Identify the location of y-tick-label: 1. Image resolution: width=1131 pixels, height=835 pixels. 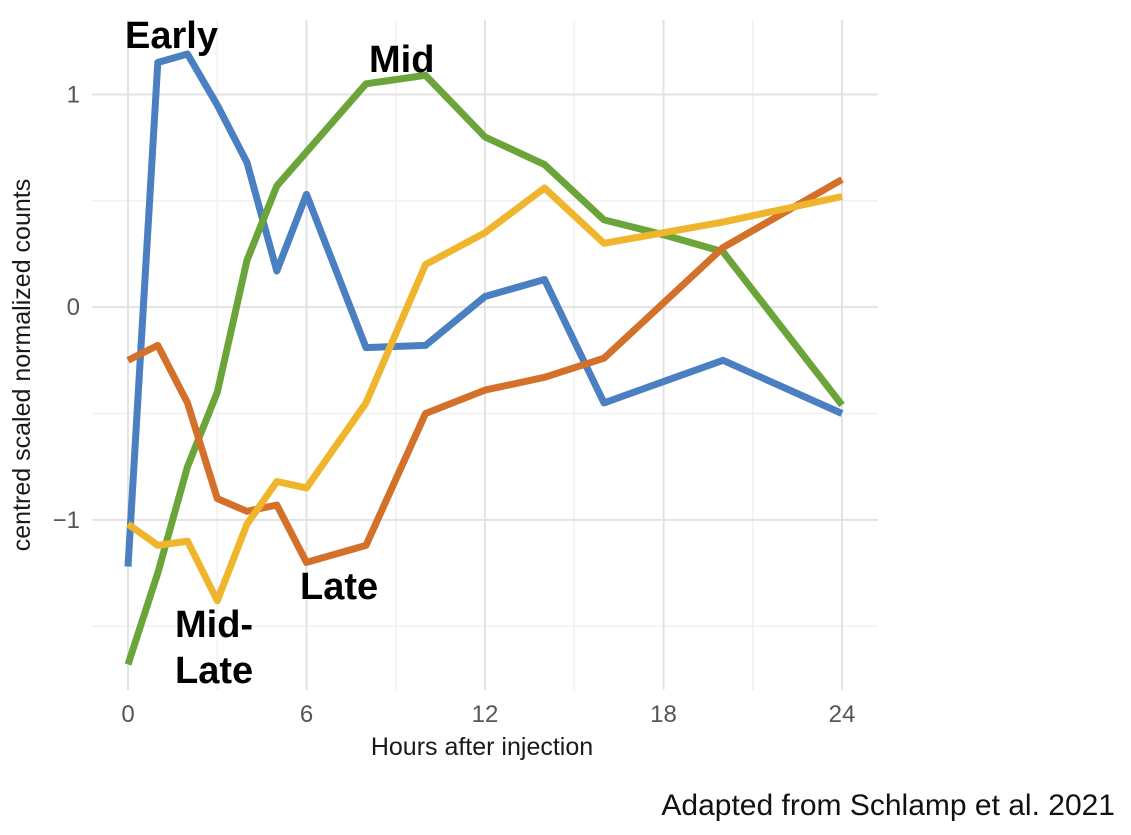
(73, 94).